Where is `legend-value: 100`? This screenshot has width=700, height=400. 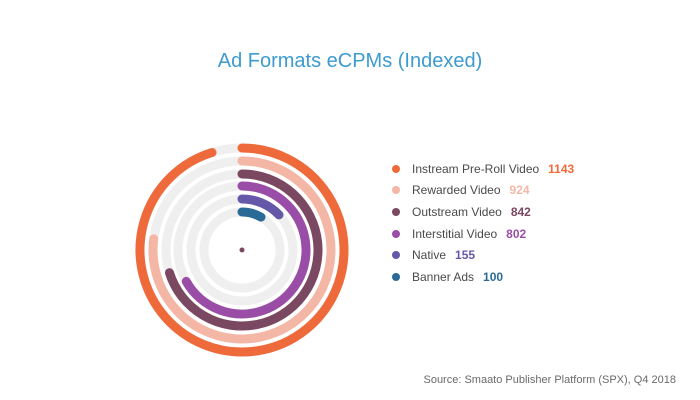 legend-value: 100 is located at coordinates (493, 276).